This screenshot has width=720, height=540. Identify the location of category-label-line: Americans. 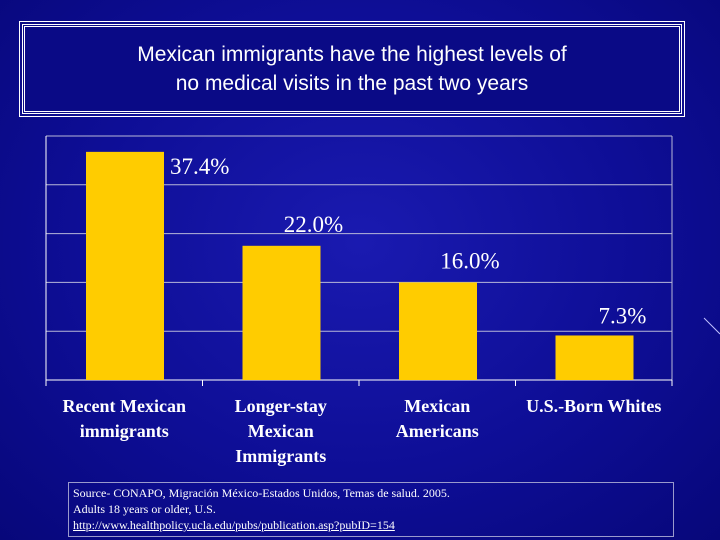
(437, 431).